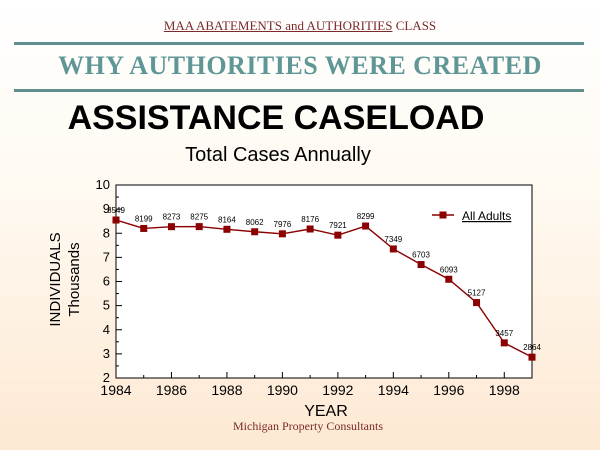 The image size is (600, 450). What do you see at coordinates (74, 279) in the screenshot?
I see `y-axis-title-line: Thousands` at bounding box center [74, 279].